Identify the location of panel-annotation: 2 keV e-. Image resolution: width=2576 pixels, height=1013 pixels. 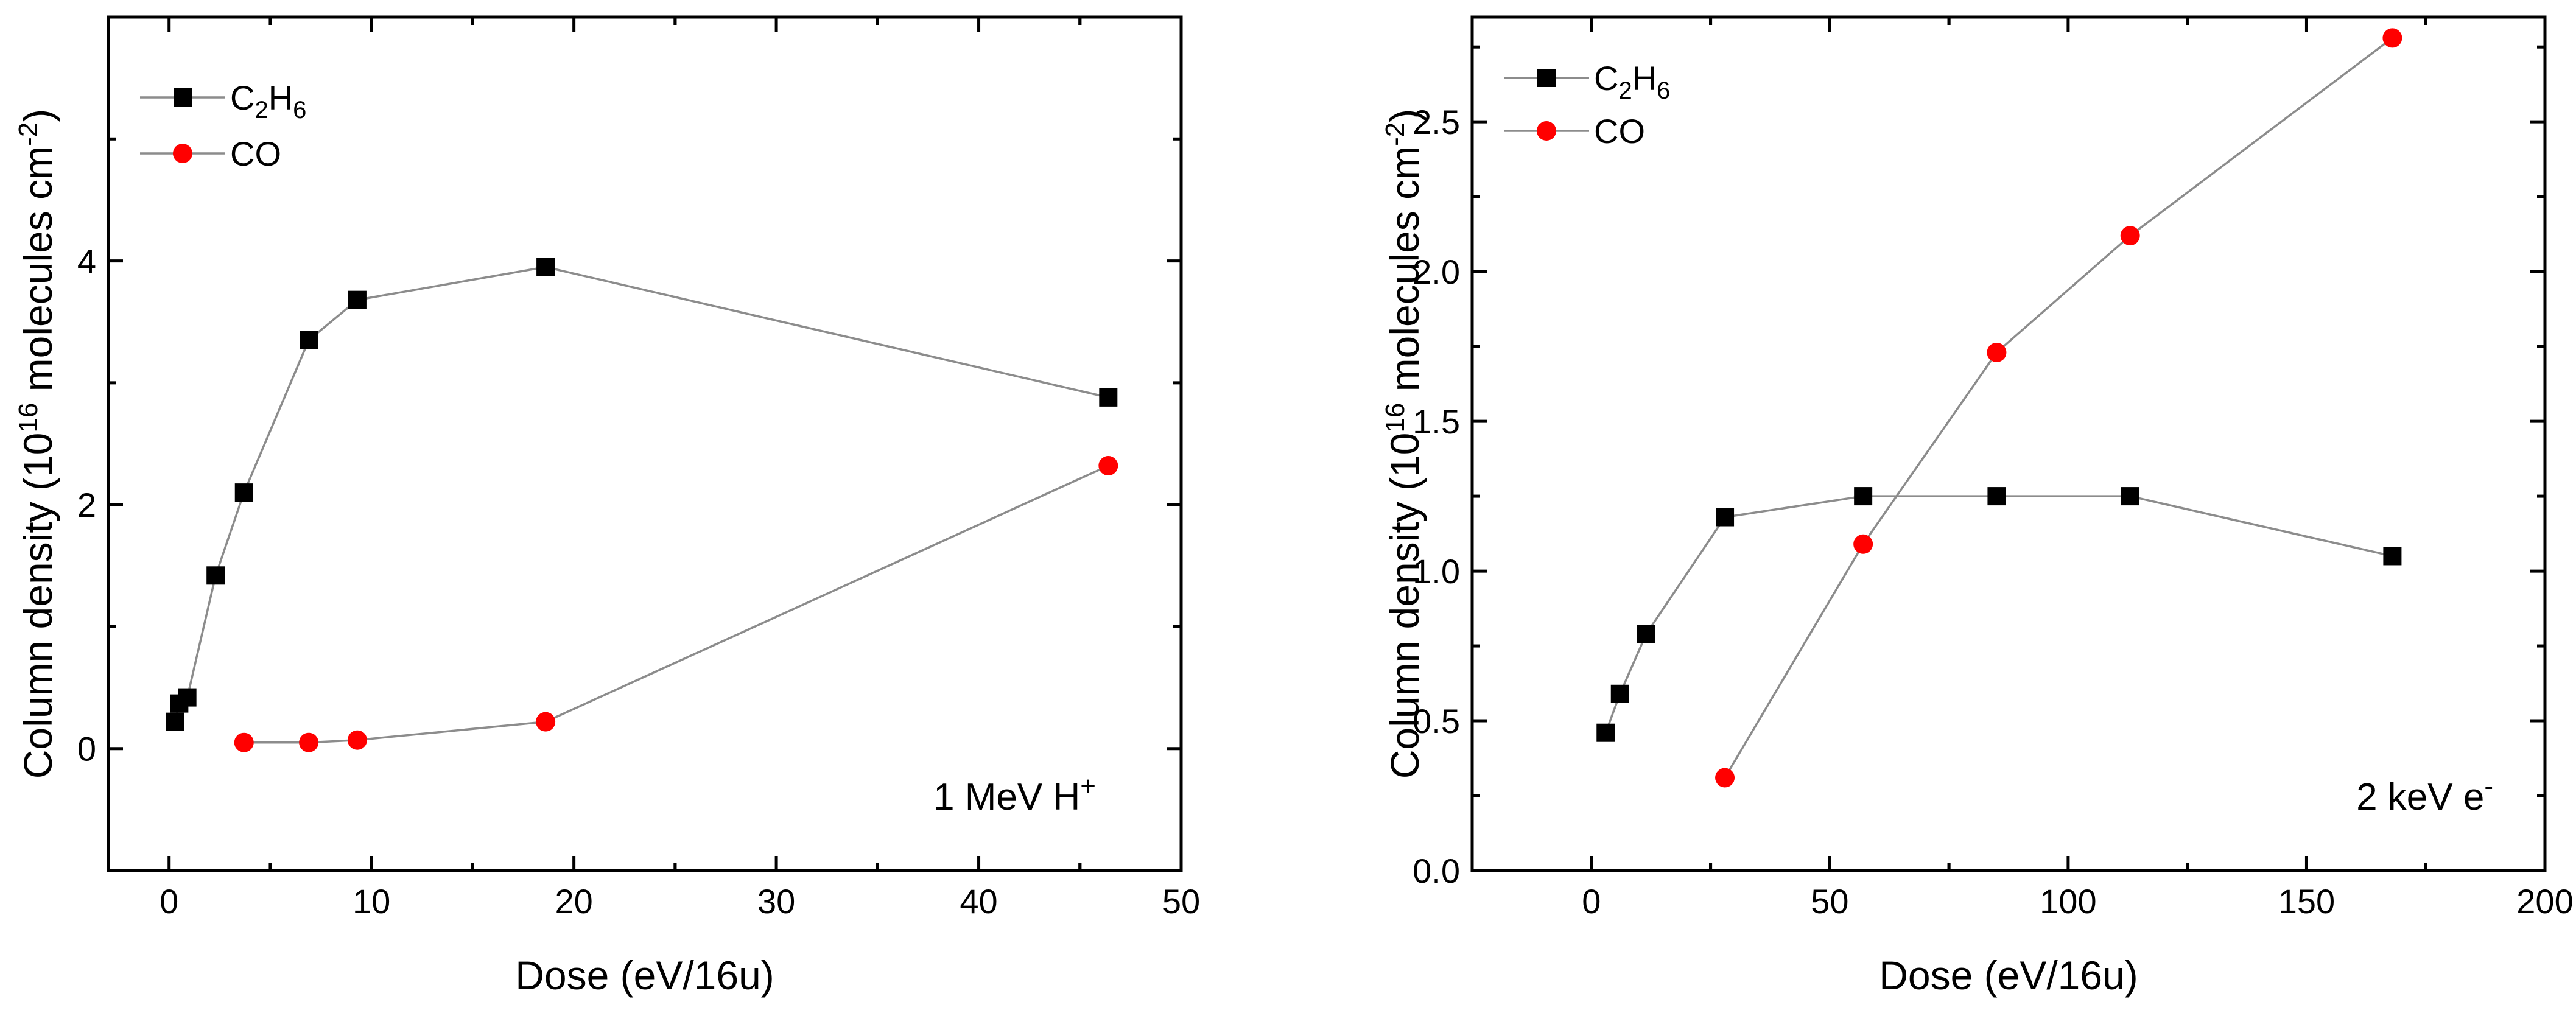
(2424, 794).